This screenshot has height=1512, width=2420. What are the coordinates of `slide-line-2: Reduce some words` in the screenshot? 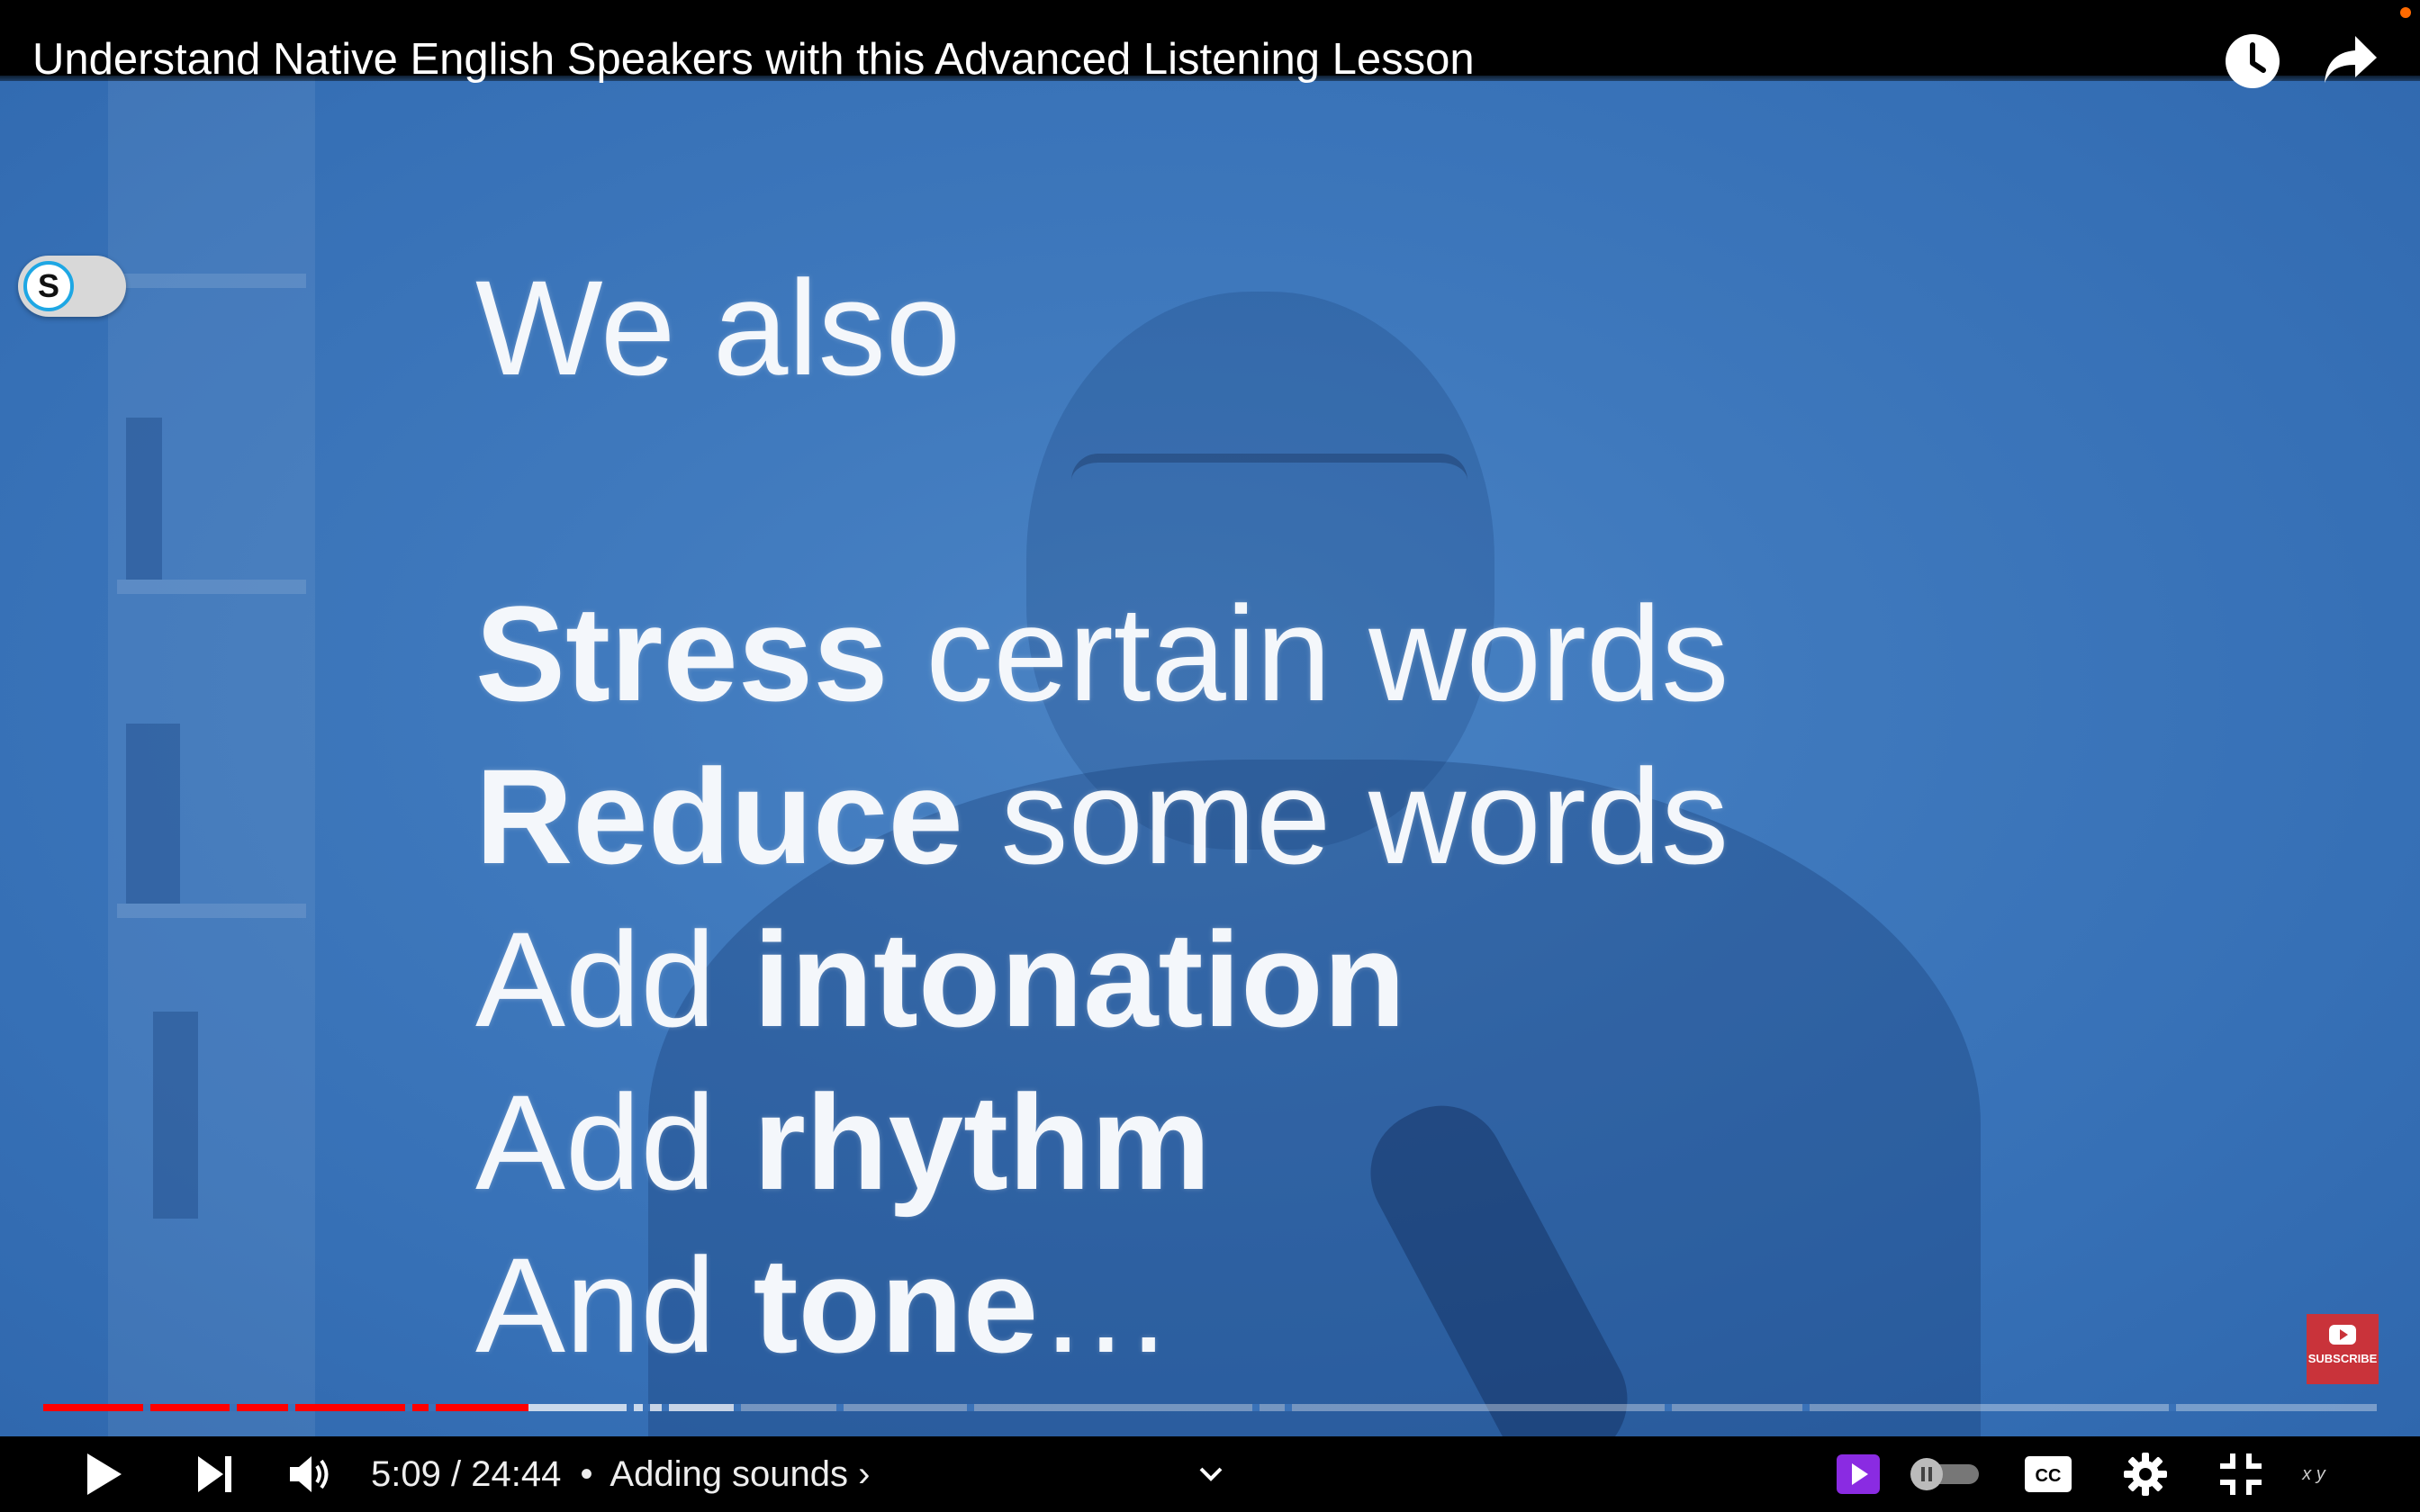 It's located at (1102, 817).